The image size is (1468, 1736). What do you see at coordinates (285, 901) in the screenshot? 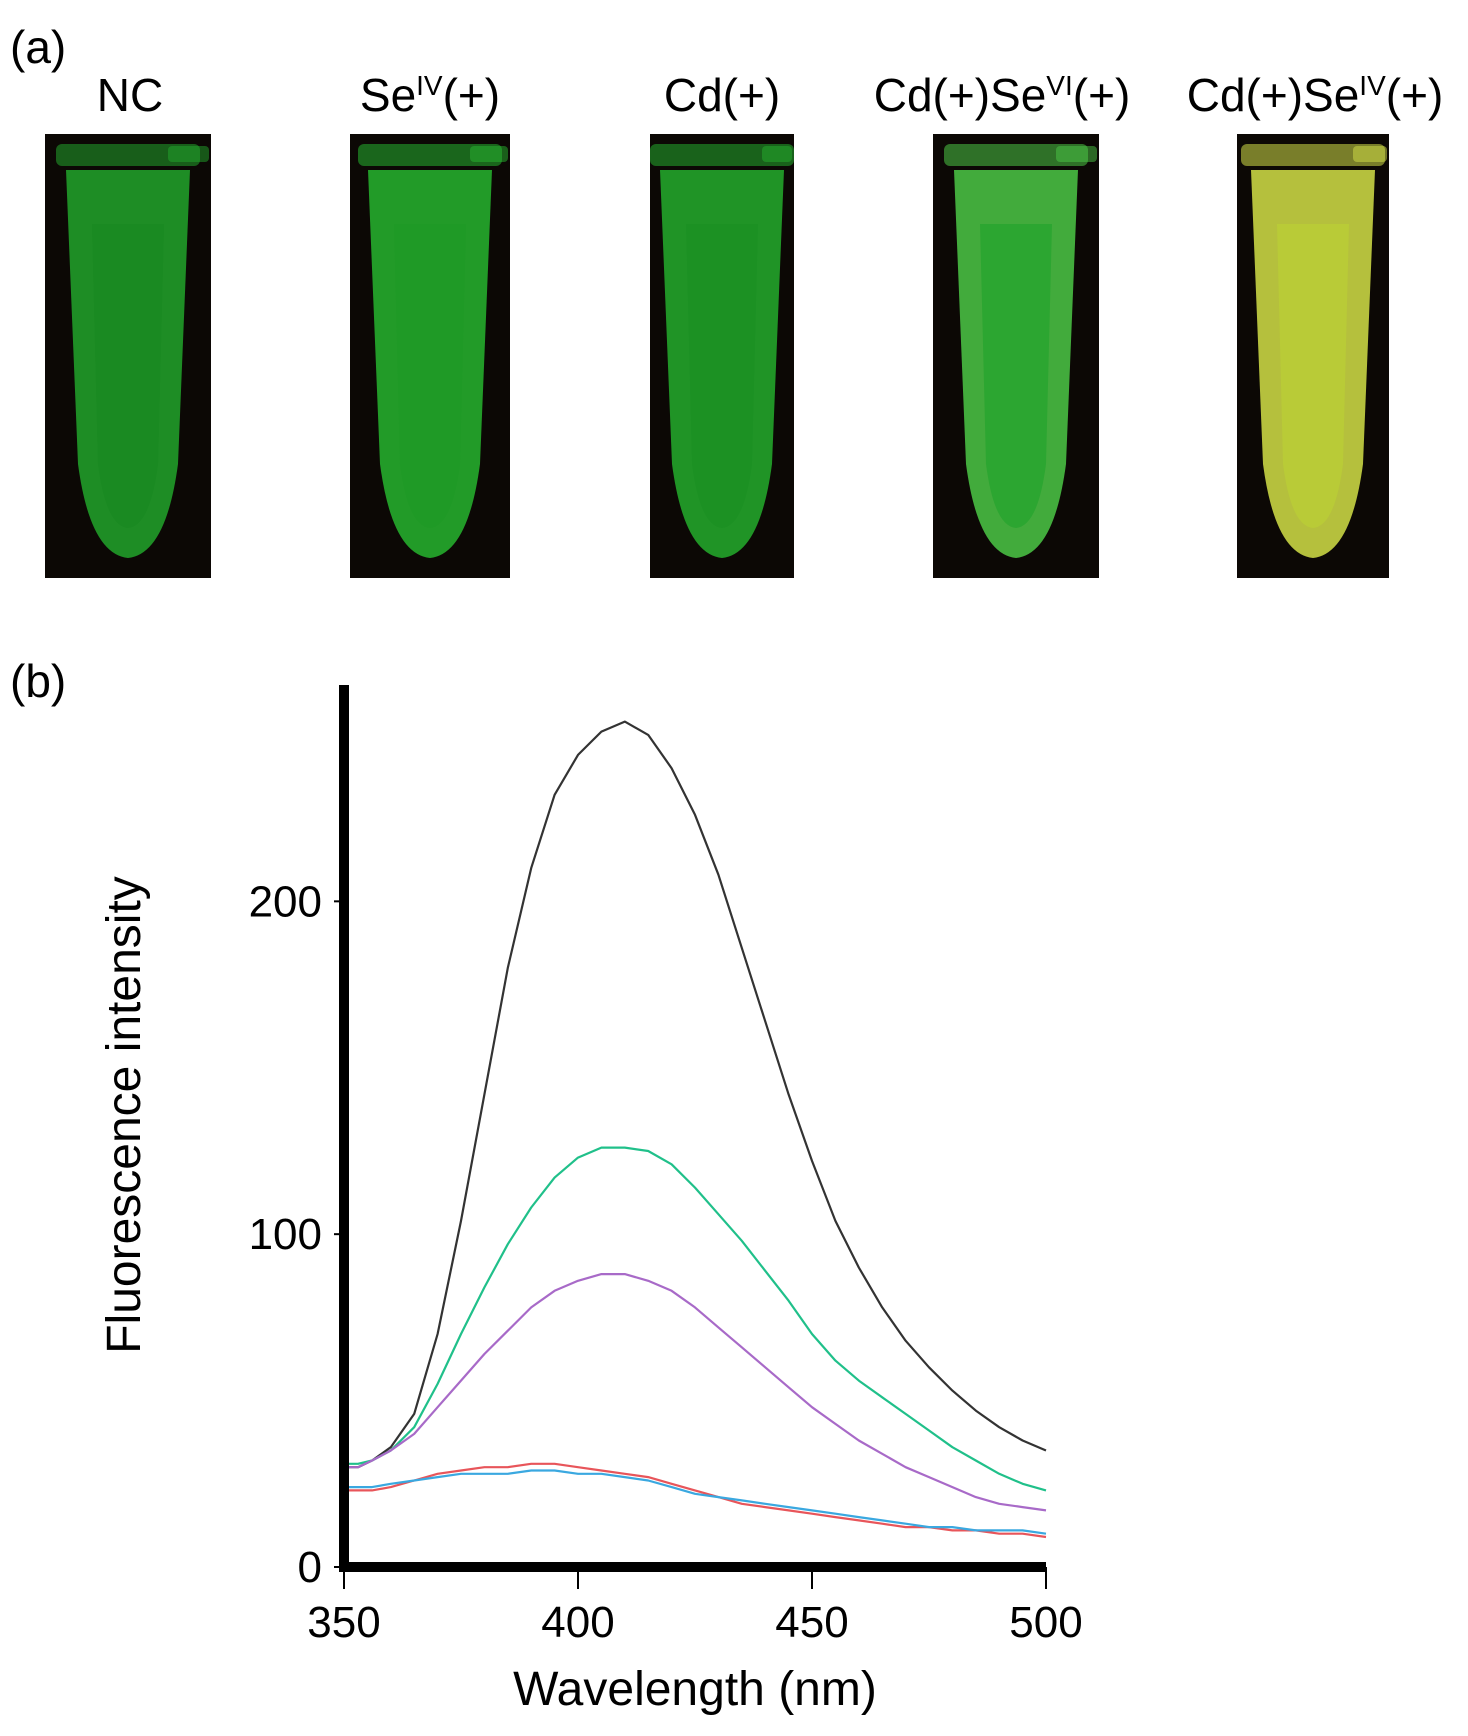
I see `y-tick-label: 200` at bounding box center [285, 901].